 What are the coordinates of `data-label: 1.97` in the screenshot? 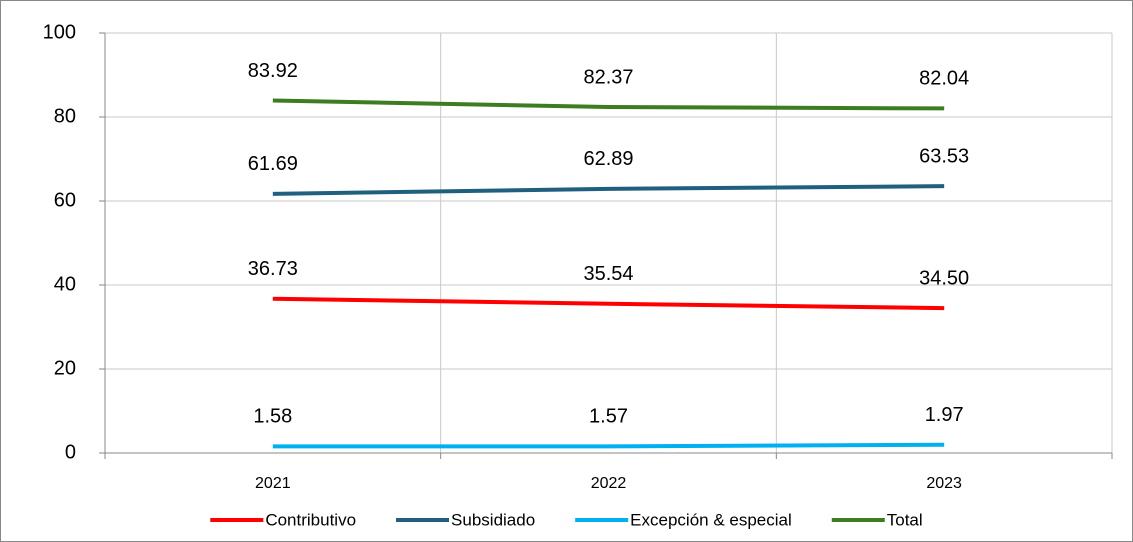 It's located at (944, 415).